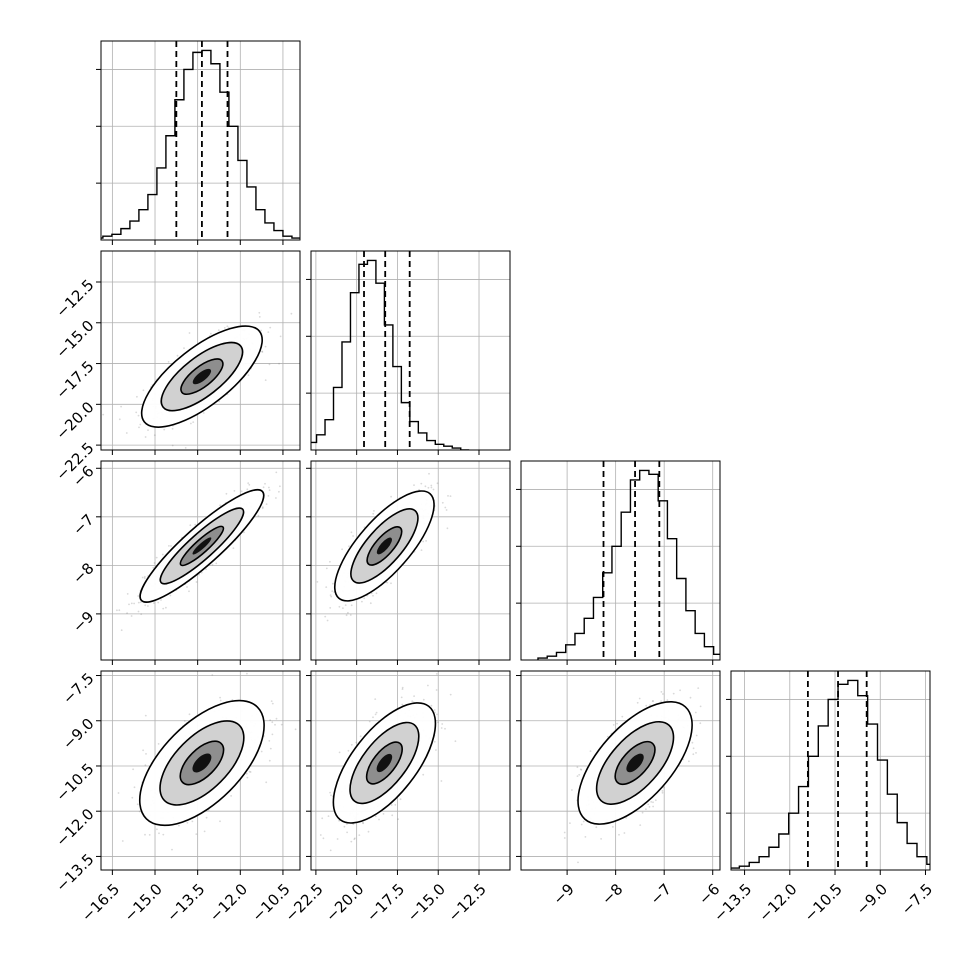 This screenshot has width=970, height=970. Describe the element at coordinates (396, 797) in the screenshot. I see `density-panel-4-2: −22.5−20.0−17.5−15.0−12.5` at that location.